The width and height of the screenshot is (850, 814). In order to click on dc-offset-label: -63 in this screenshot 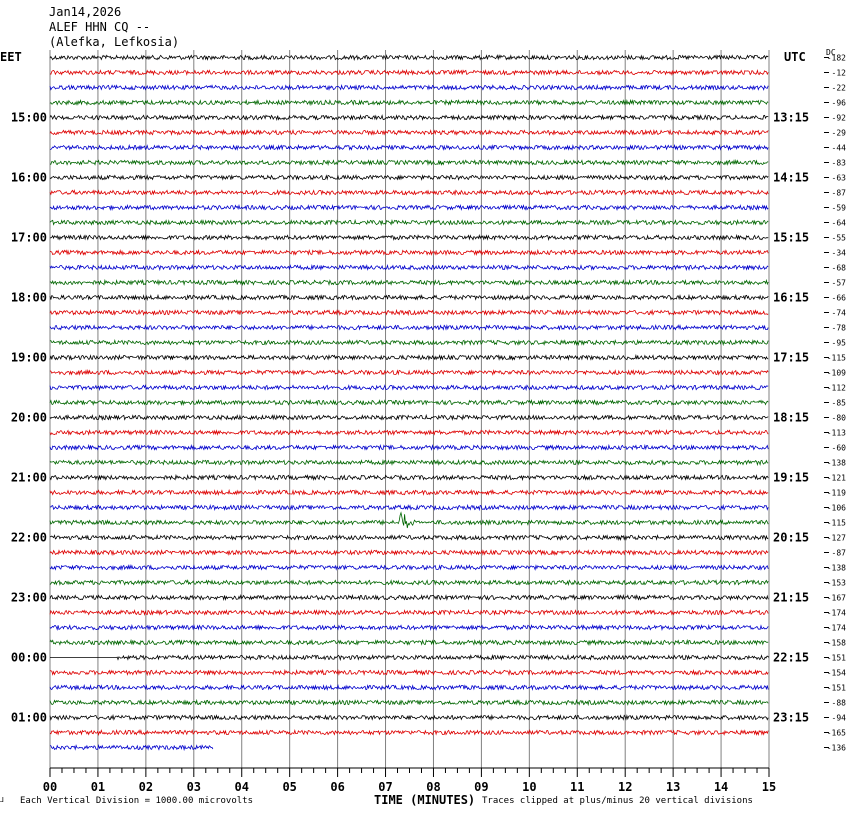, I will do `click(839, 178)`.